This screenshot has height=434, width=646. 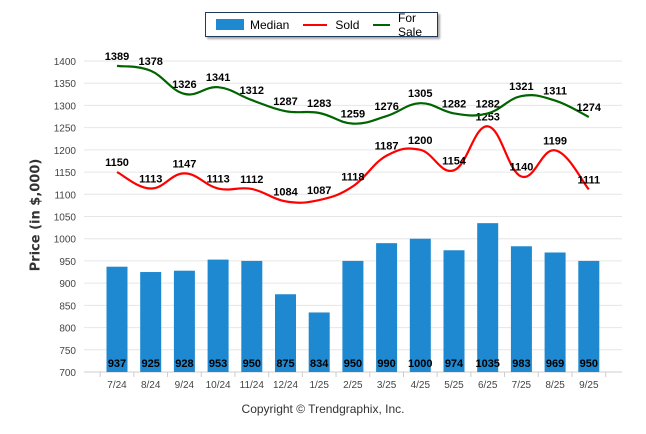 I want to click on bar-data-label: 969, so click(x=555, y=364).